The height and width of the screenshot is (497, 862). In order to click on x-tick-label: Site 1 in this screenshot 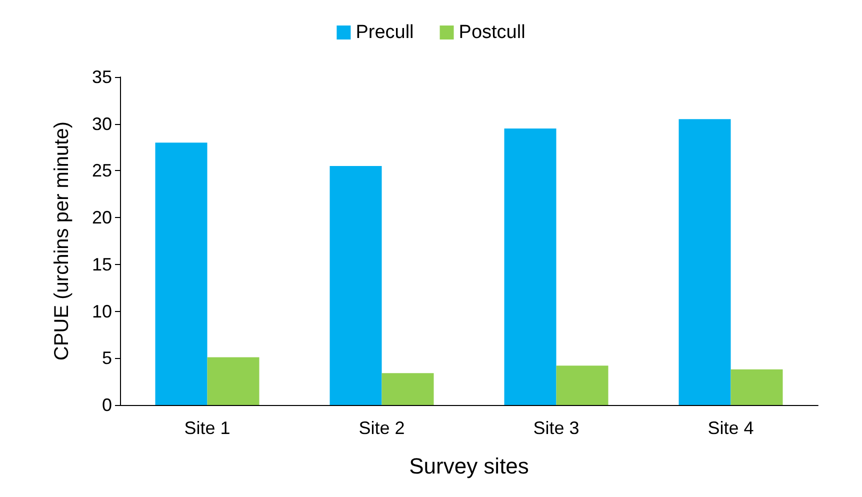, I will do `click(207, 428)`.